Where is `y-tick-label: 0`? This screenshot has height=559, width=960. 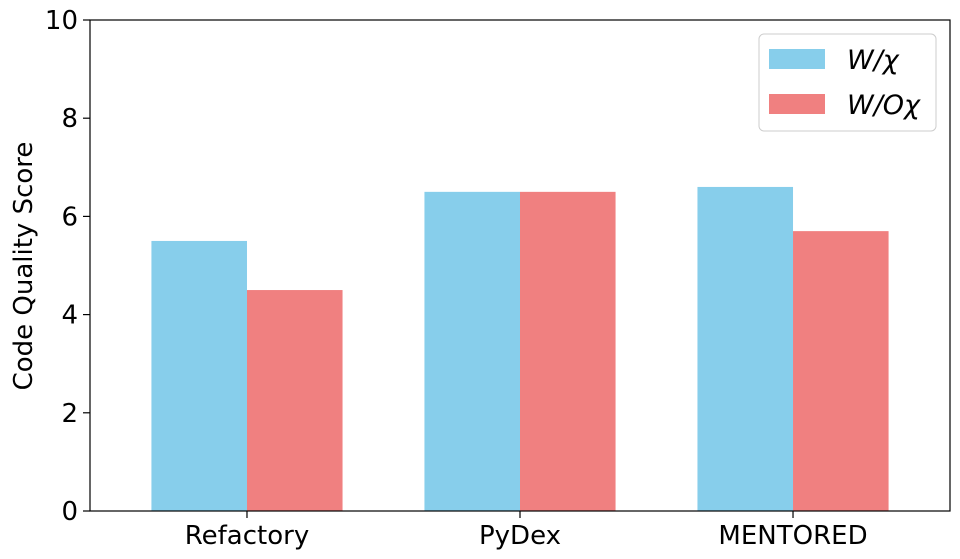 y-tick-label: 0 is located at coordinates (69, 512).